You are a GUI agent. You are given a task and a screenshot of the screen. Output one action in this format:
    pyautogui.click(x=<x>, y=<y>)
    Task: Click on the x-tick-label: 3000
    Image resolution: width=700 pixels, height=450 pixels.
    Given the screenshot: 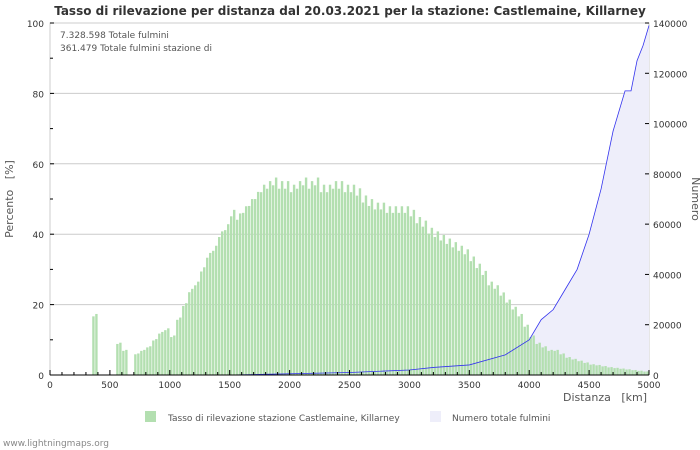 What is the action you would take?
    pyautogui.click(x=409, y=386)
    